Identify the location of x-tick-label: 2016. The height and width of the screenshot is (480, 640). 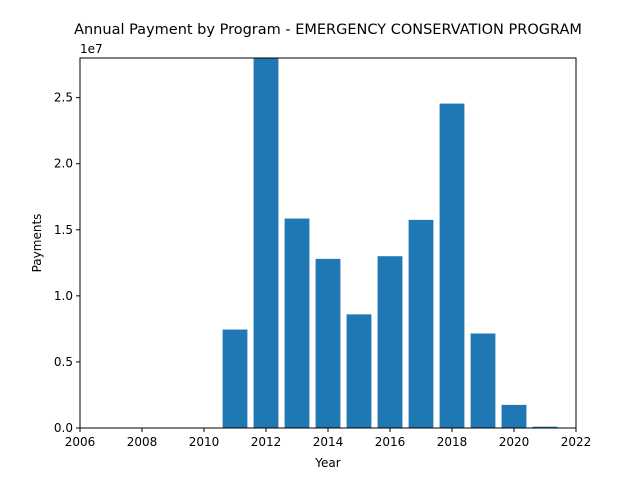
(390, 442).